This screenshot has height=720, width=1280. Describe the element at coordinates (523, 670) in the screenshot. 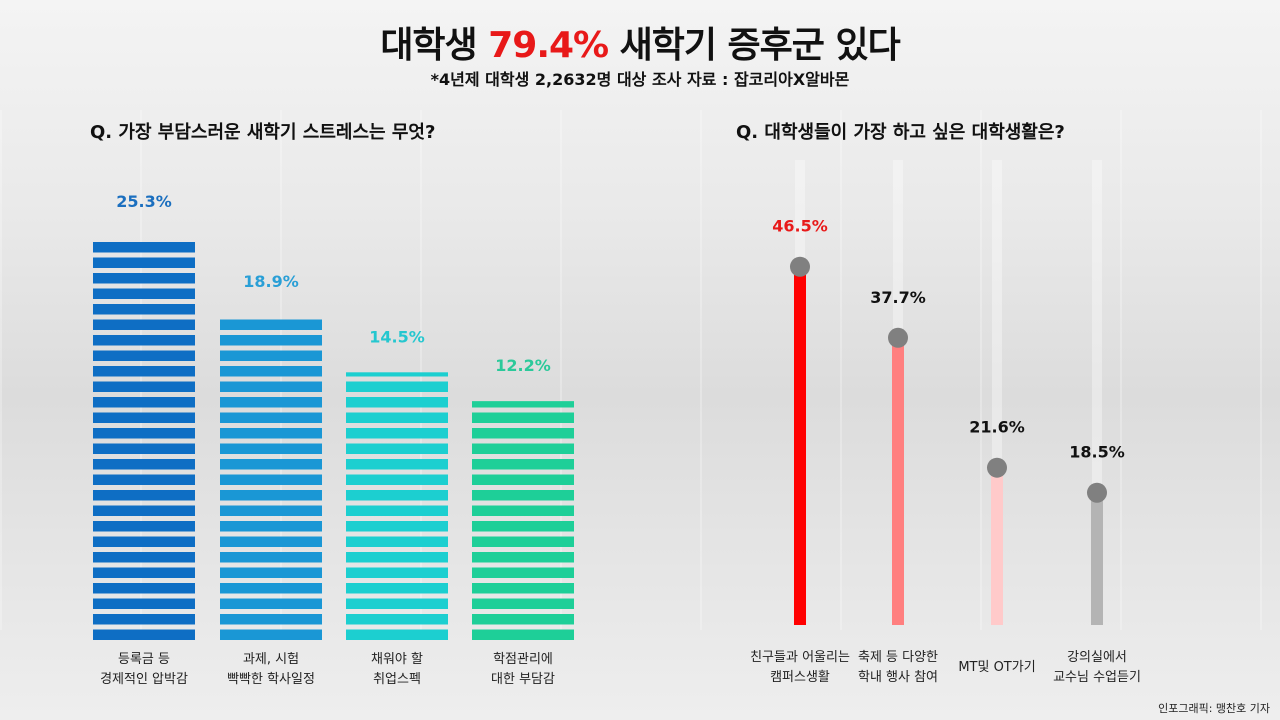

I see `category-label: 학점관리에 대한 부담감` at that location.